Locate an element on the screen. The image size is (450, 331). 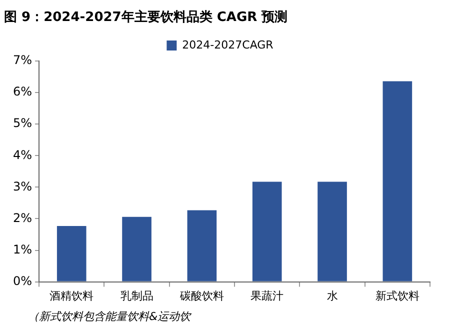
x-tick-label: 酒精饮料 is located at coordinates (72, 295).